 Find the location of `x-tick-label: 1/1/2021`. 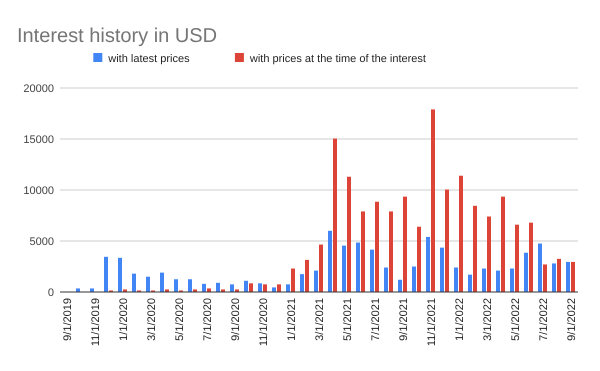

x-tick-label: 1/1/2021 is located at coordinates (292, 319).